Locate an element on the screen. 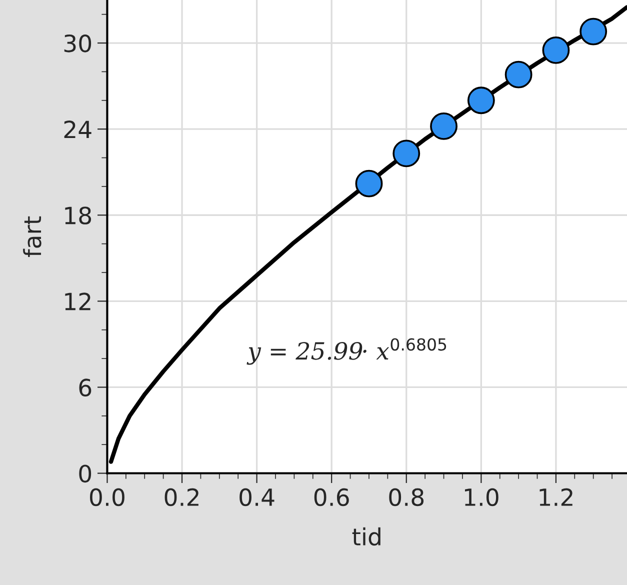  y-tick-label: 12 is located at coordinates (77, 301).